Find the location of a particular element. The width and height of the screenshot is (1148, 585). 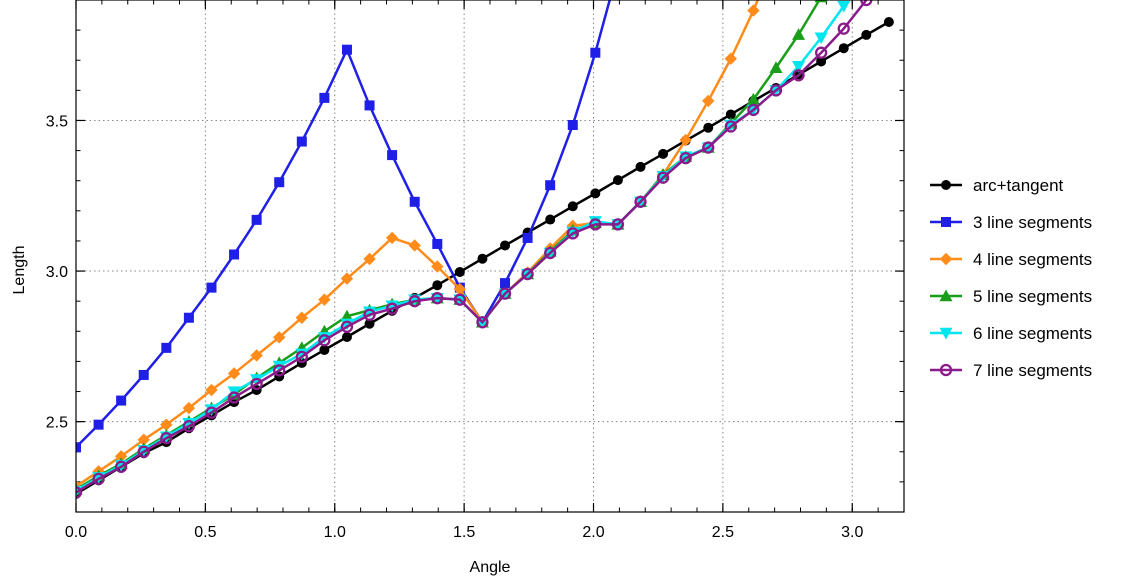

y-tick-label: 3.0 is located at coordinates (57, 272).